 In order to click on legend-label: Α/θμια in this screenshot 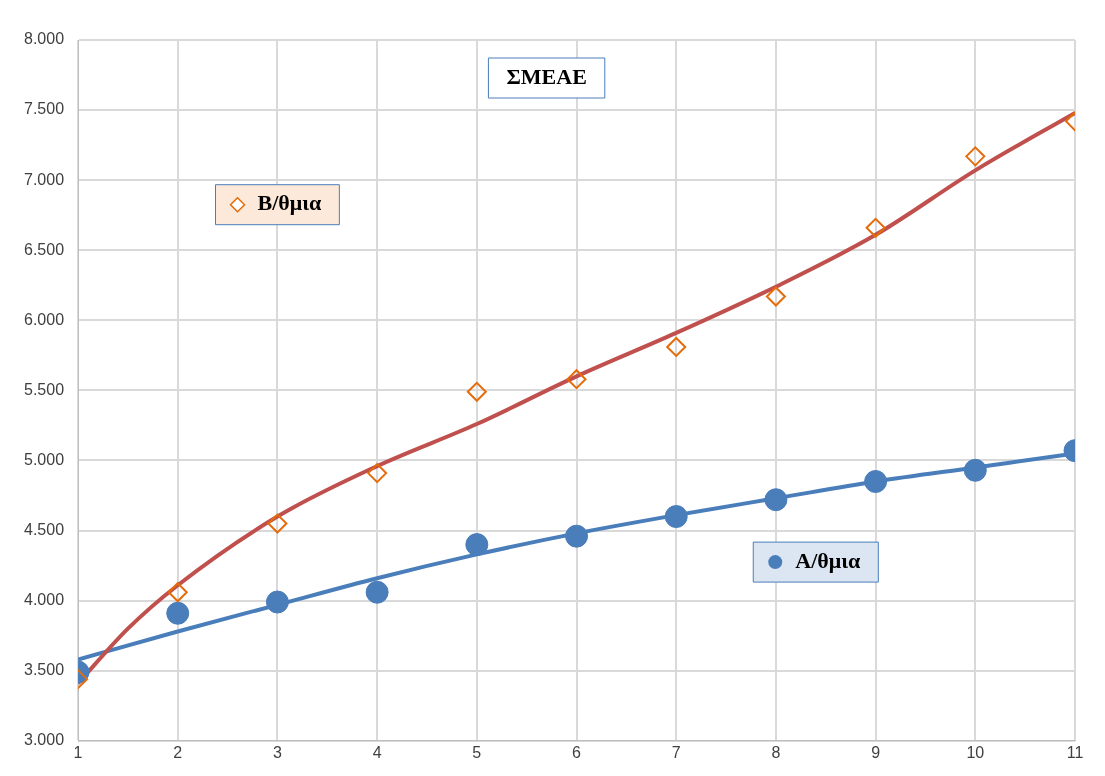, I will do `click(828, 560)`.